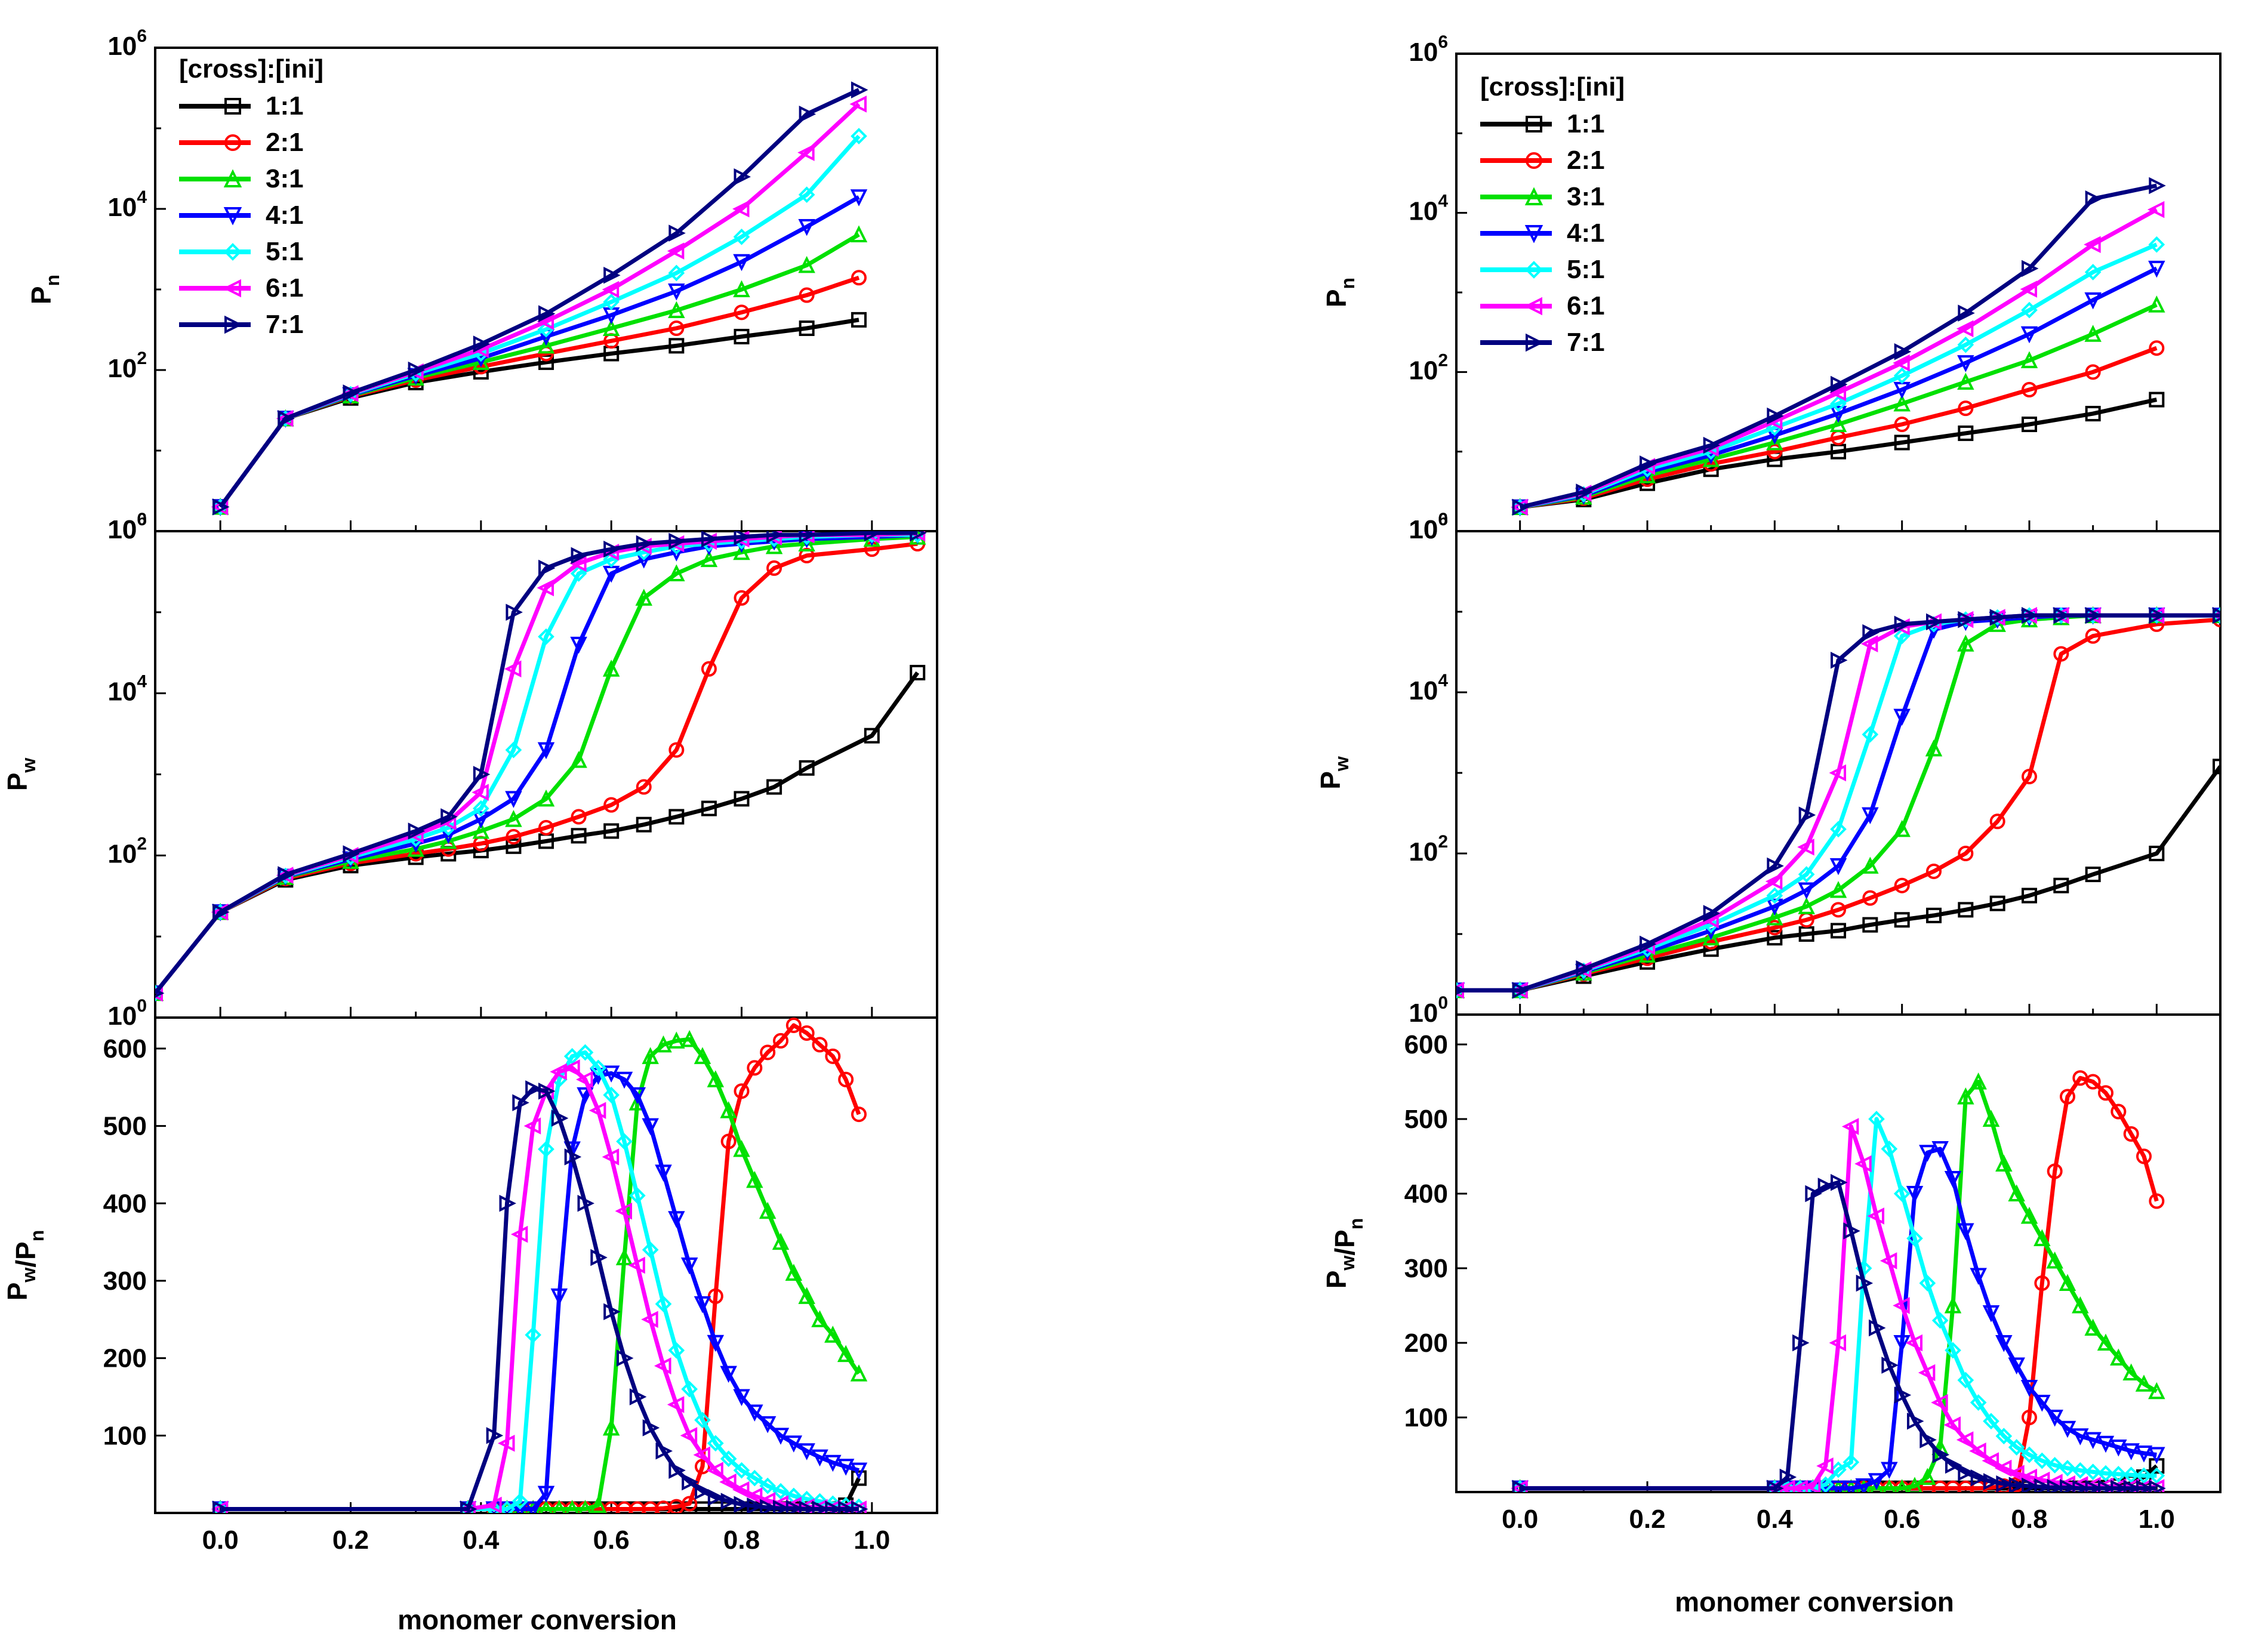  What do you see at coordinates (127, 44) in the screenshot?
I see `y-tick-label: 10⁶` at bounding box center [127, 44].